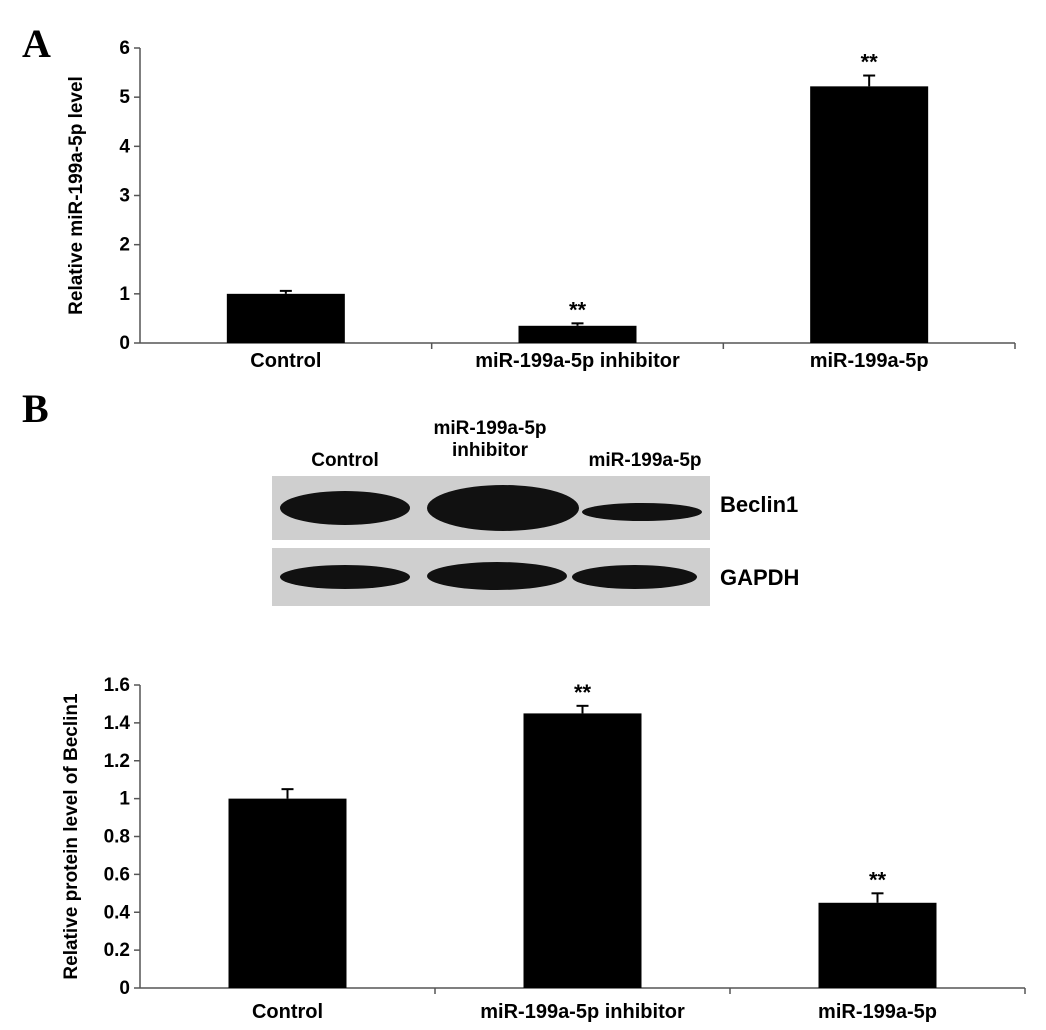  Describe the element at coordinates (117, 761) in the screenshot. I see `chart-b-y-tick-label: 1.2` at that location.